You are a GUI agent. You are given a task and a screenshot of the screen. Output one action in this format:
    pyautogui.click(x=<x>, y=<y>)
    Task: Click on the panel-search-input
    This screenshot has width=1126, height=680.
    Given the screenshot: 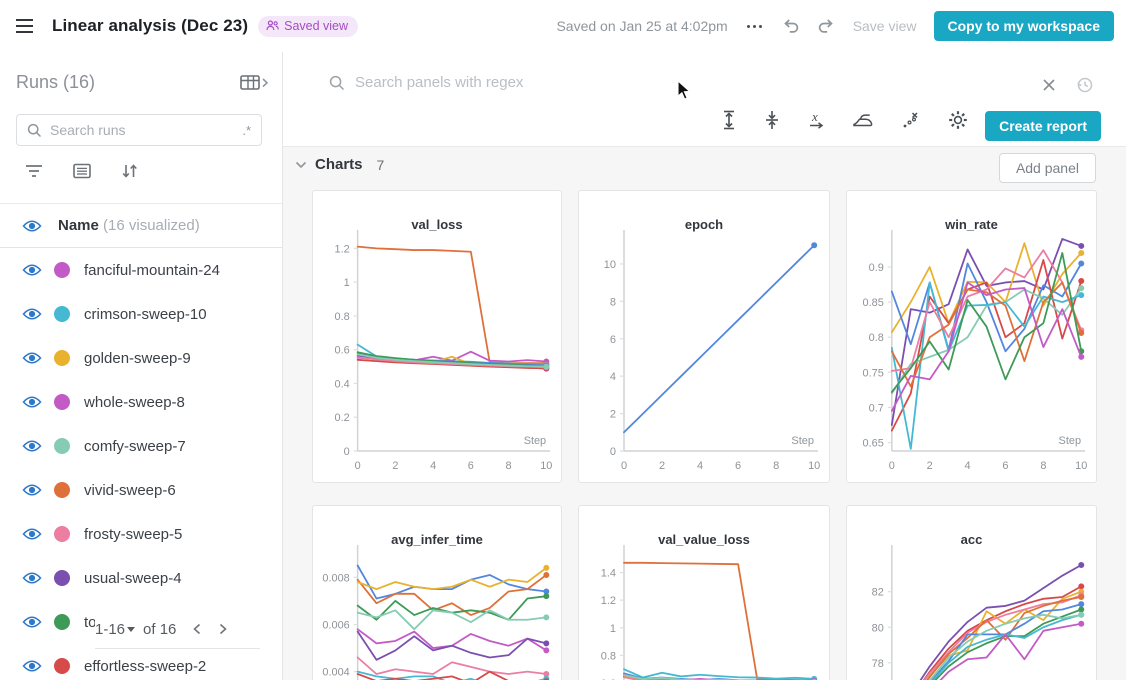 What is the action you would take?
    pyautogui.click(x=720, y=82)
    